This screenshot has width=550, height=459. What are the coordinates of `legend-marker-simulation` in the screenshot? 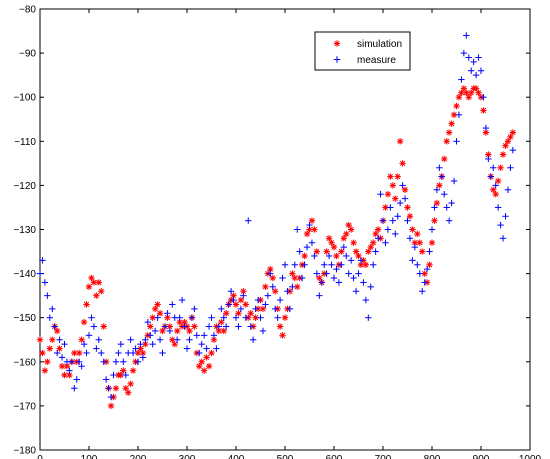 It's located at (337, 43).